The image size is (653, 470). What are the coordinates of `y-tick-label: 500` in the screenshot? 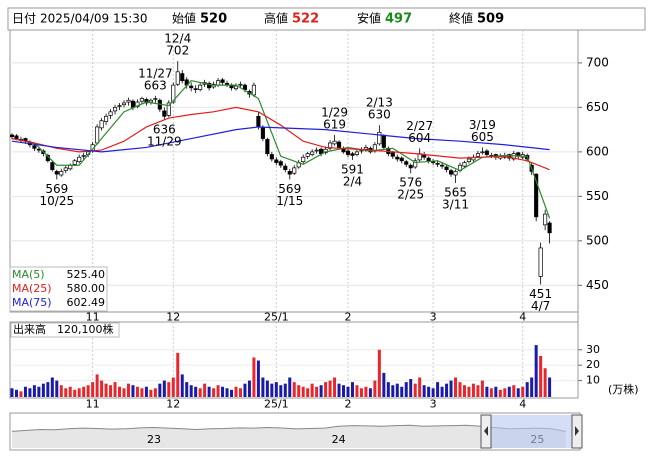 It's located at (597, 240).